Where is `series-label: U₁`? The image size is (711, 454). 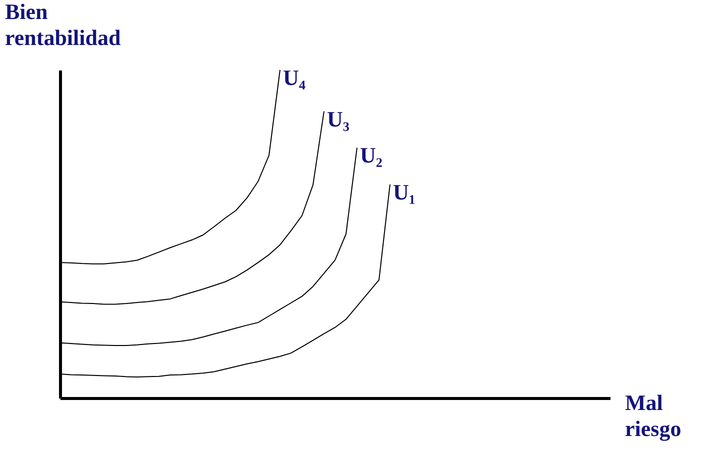 series-label: U₁ is located at coordinates (404, 191).